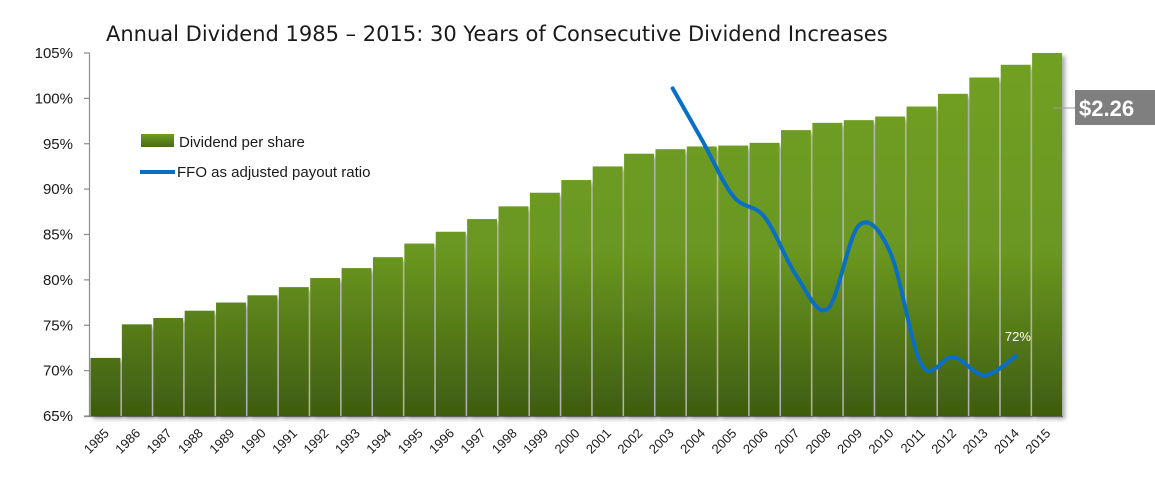  Describe the element at coordinates (441, 441) in the screenshot. I see `x-tick-label: 1996` at that location.